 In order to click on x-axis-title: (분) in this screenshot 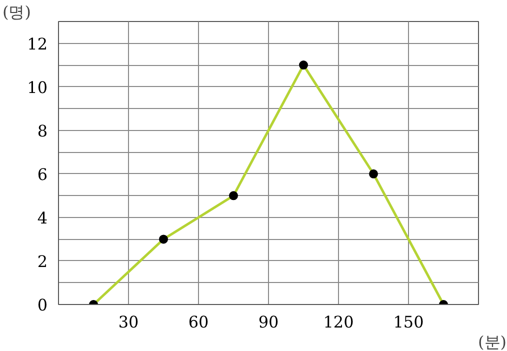, I will do `click(492, 341)`.